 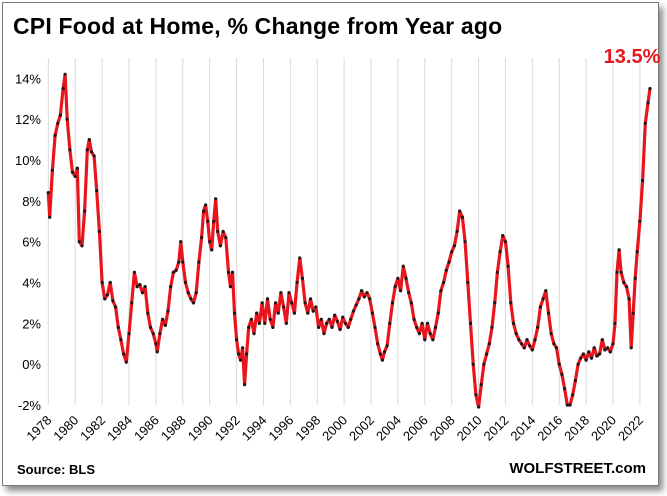 I want to click on x-tick-label: 2002, so click(x=361, y=428).